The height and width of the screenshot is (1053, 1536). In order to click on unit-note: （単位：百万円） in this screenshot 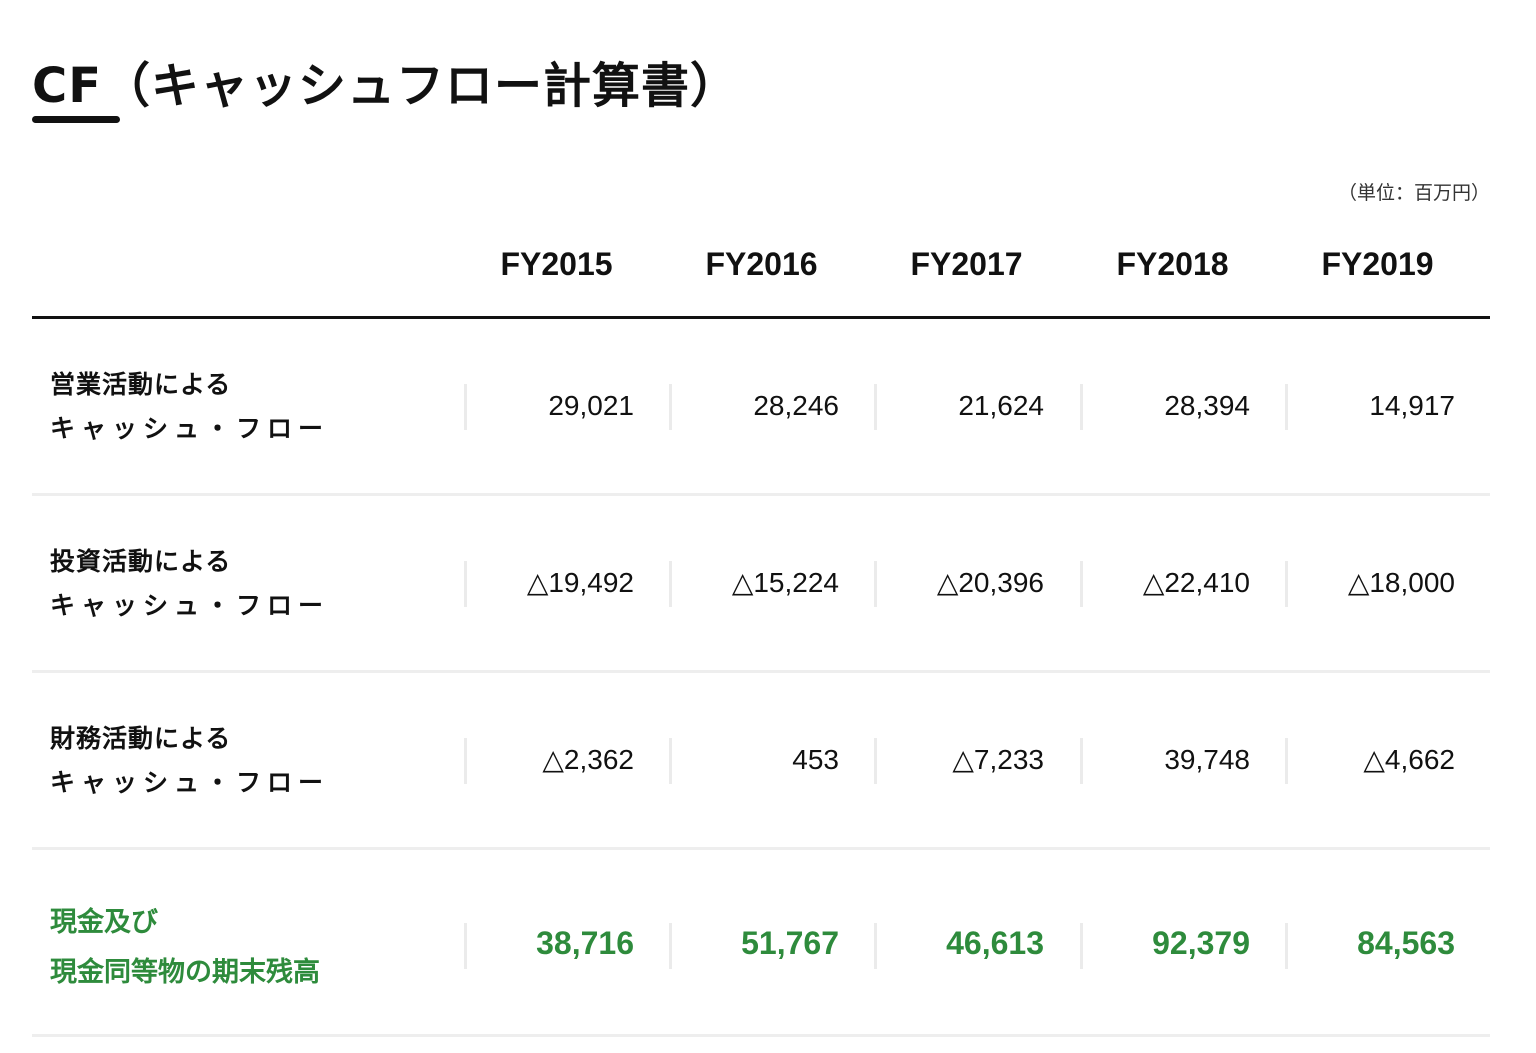, I will do `click(1413, 193)`.